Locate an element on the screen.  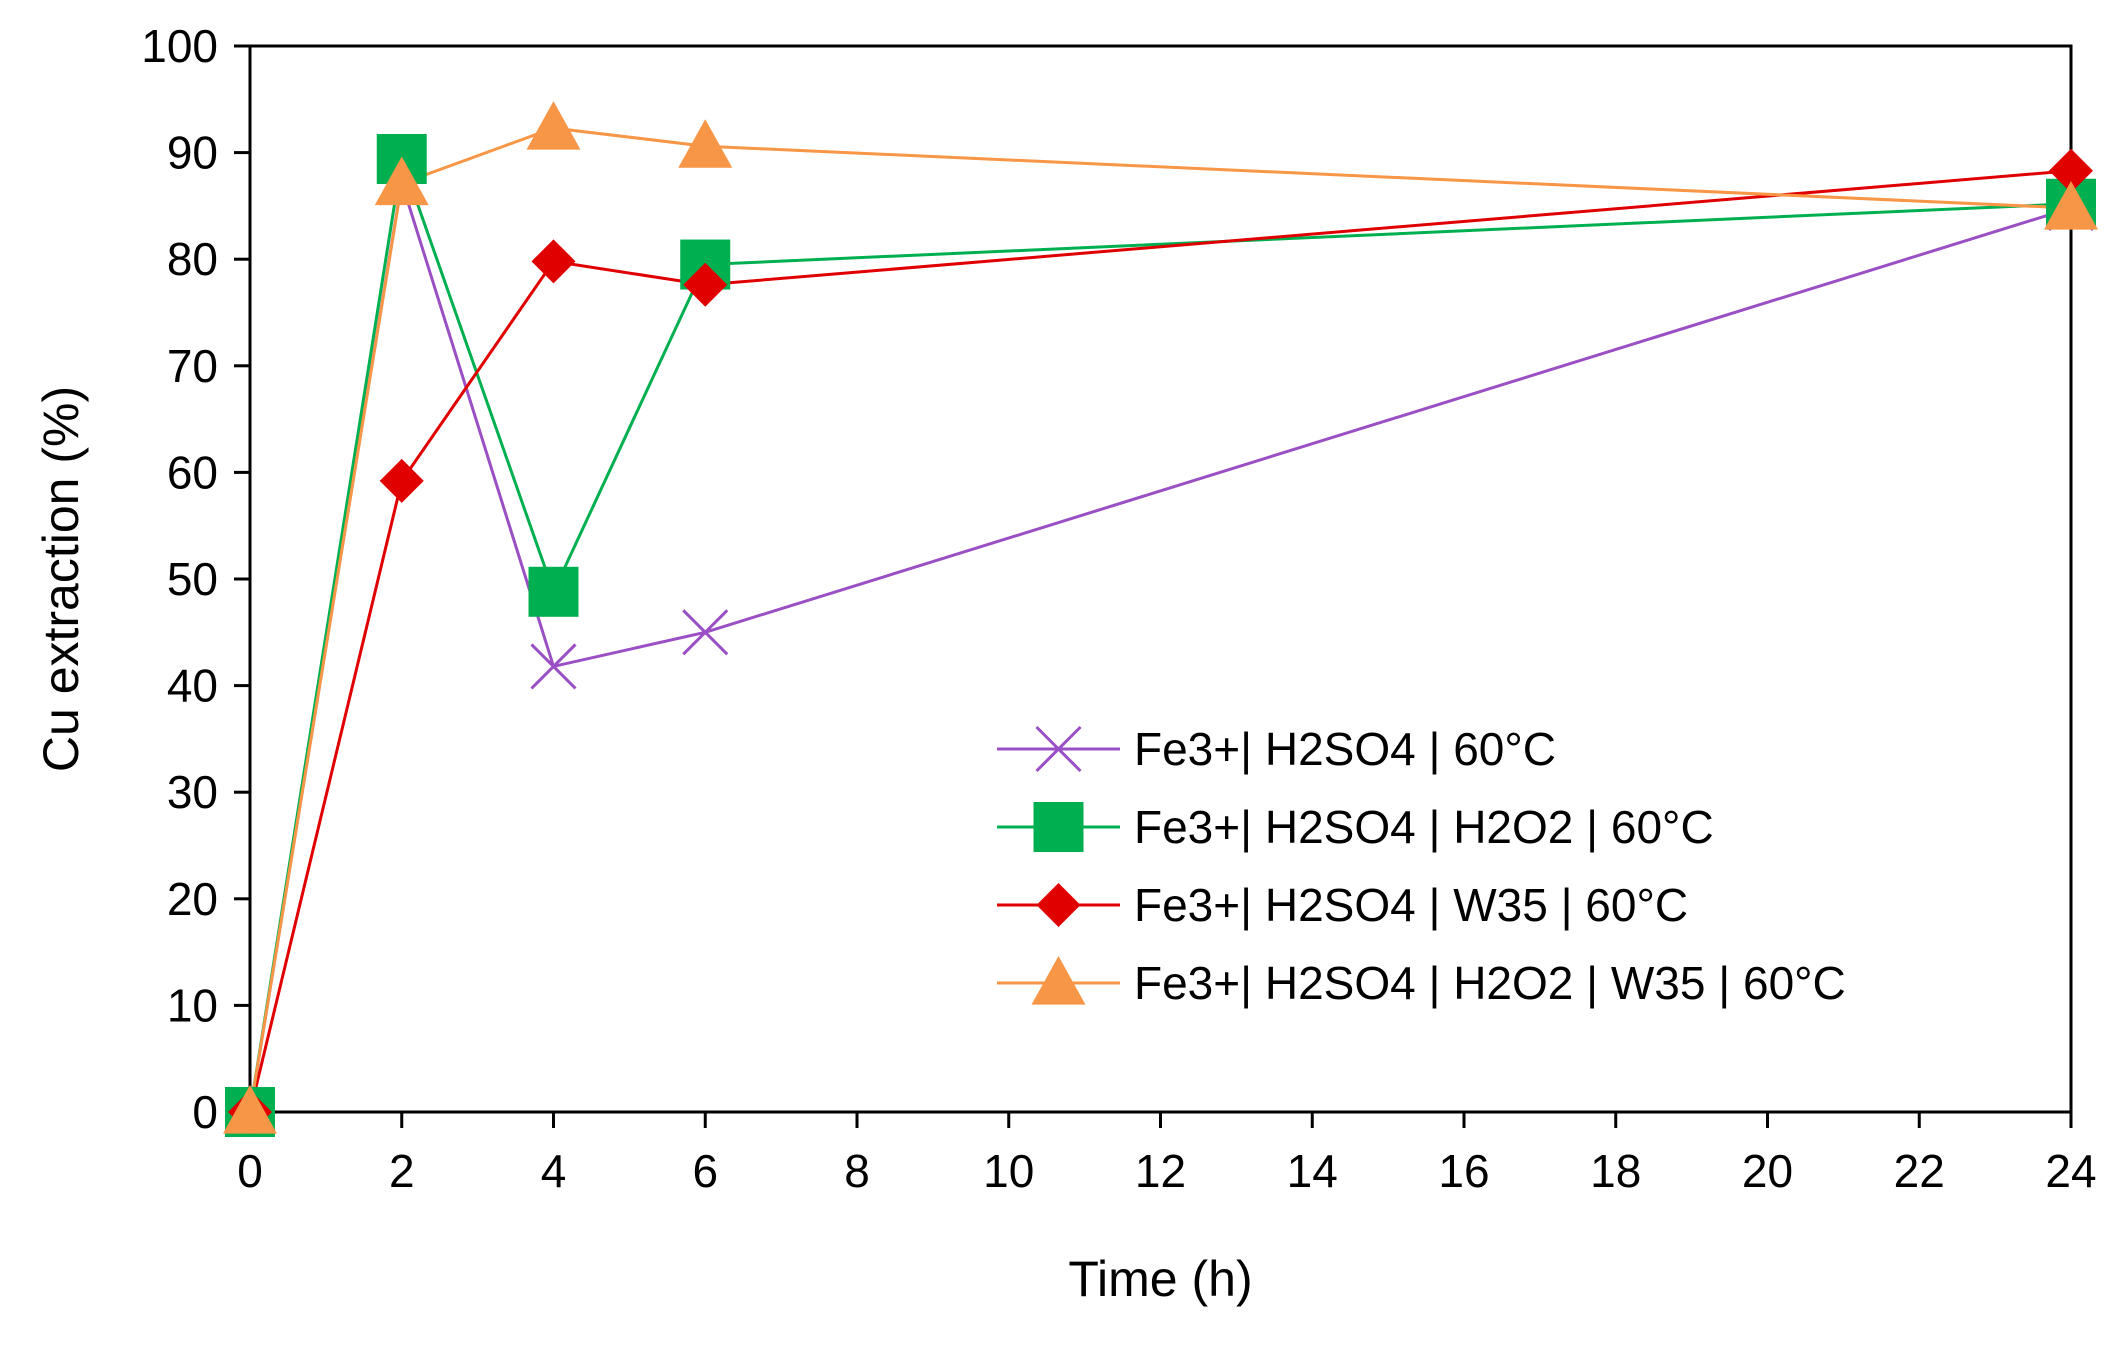
x-tick-label: 0 is located at coordinates (250, 1171).